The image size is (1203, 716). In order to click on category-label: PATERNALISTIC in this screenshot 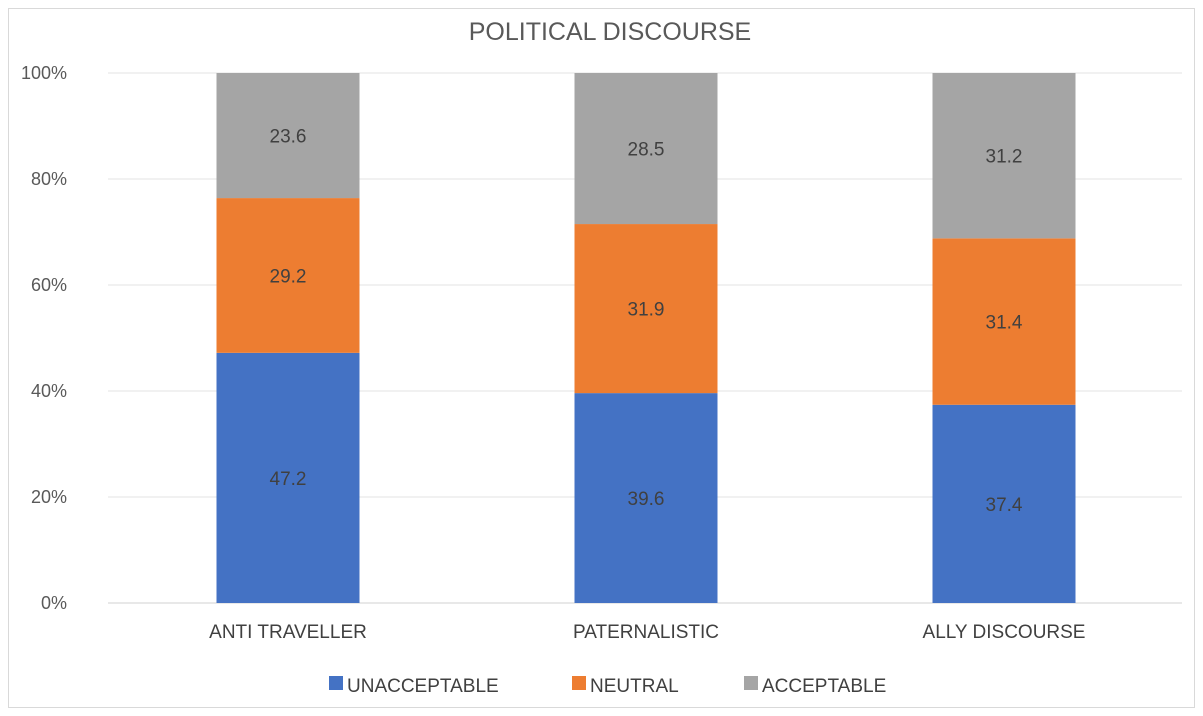, I will do `click(646, 632)`.